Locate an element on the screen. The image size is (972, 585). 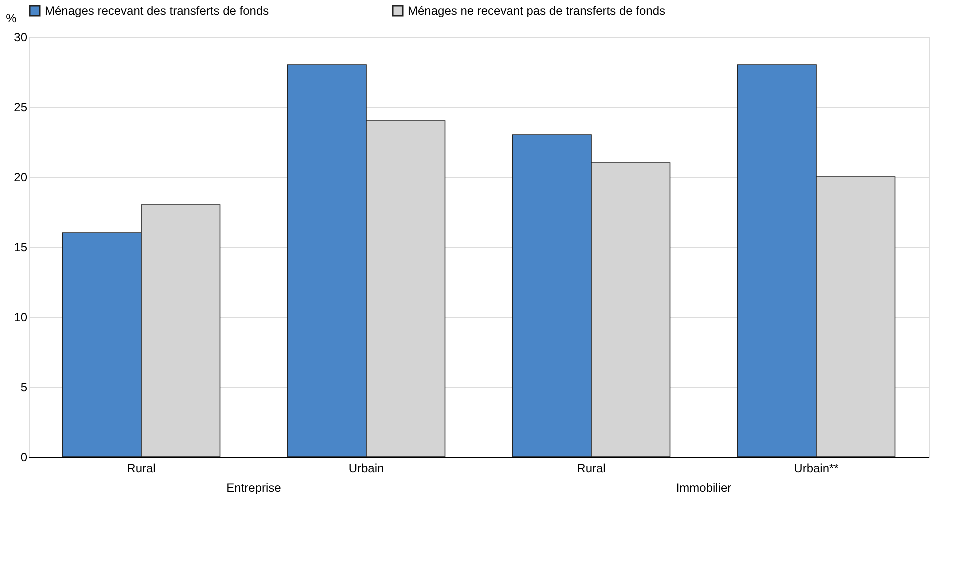
y-axis-title: % is located at coordinates (12, 19).